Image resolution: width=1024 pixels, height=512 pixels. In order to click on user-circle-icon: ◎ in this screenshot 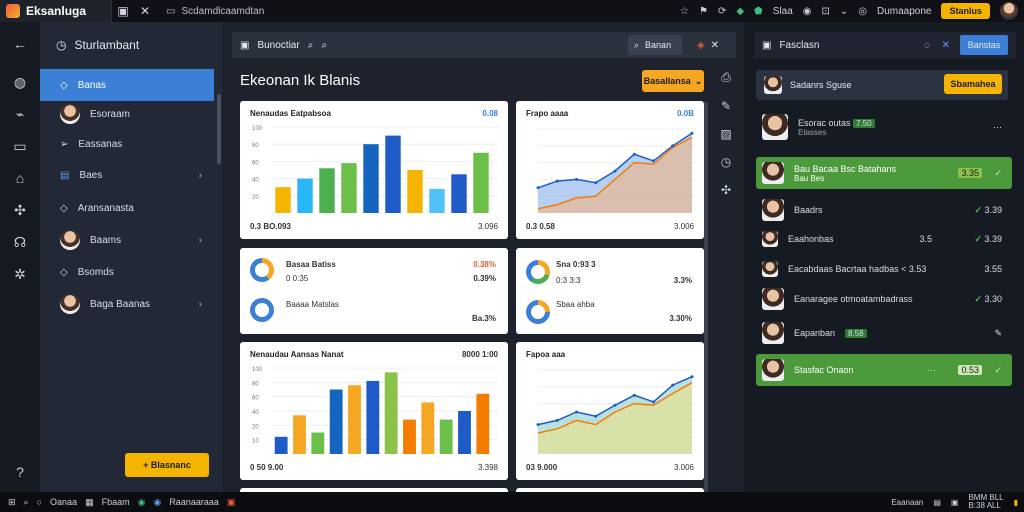, I will do `click(862, 11)`.